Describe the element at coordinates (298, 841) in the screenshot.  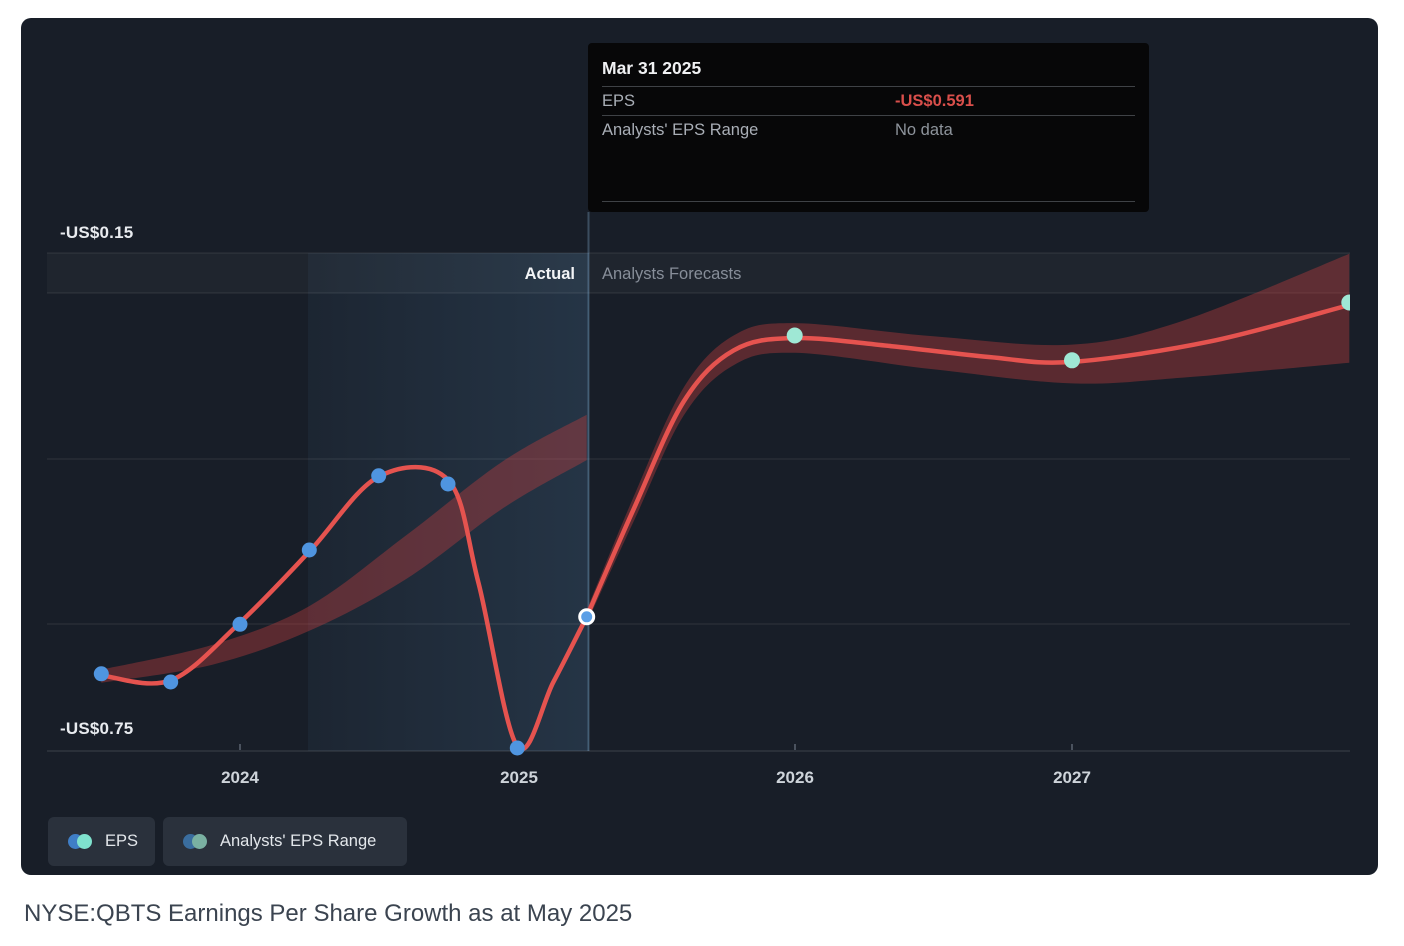
I see `legend-label-eps-range: Analysts' EPS Range` at that location.